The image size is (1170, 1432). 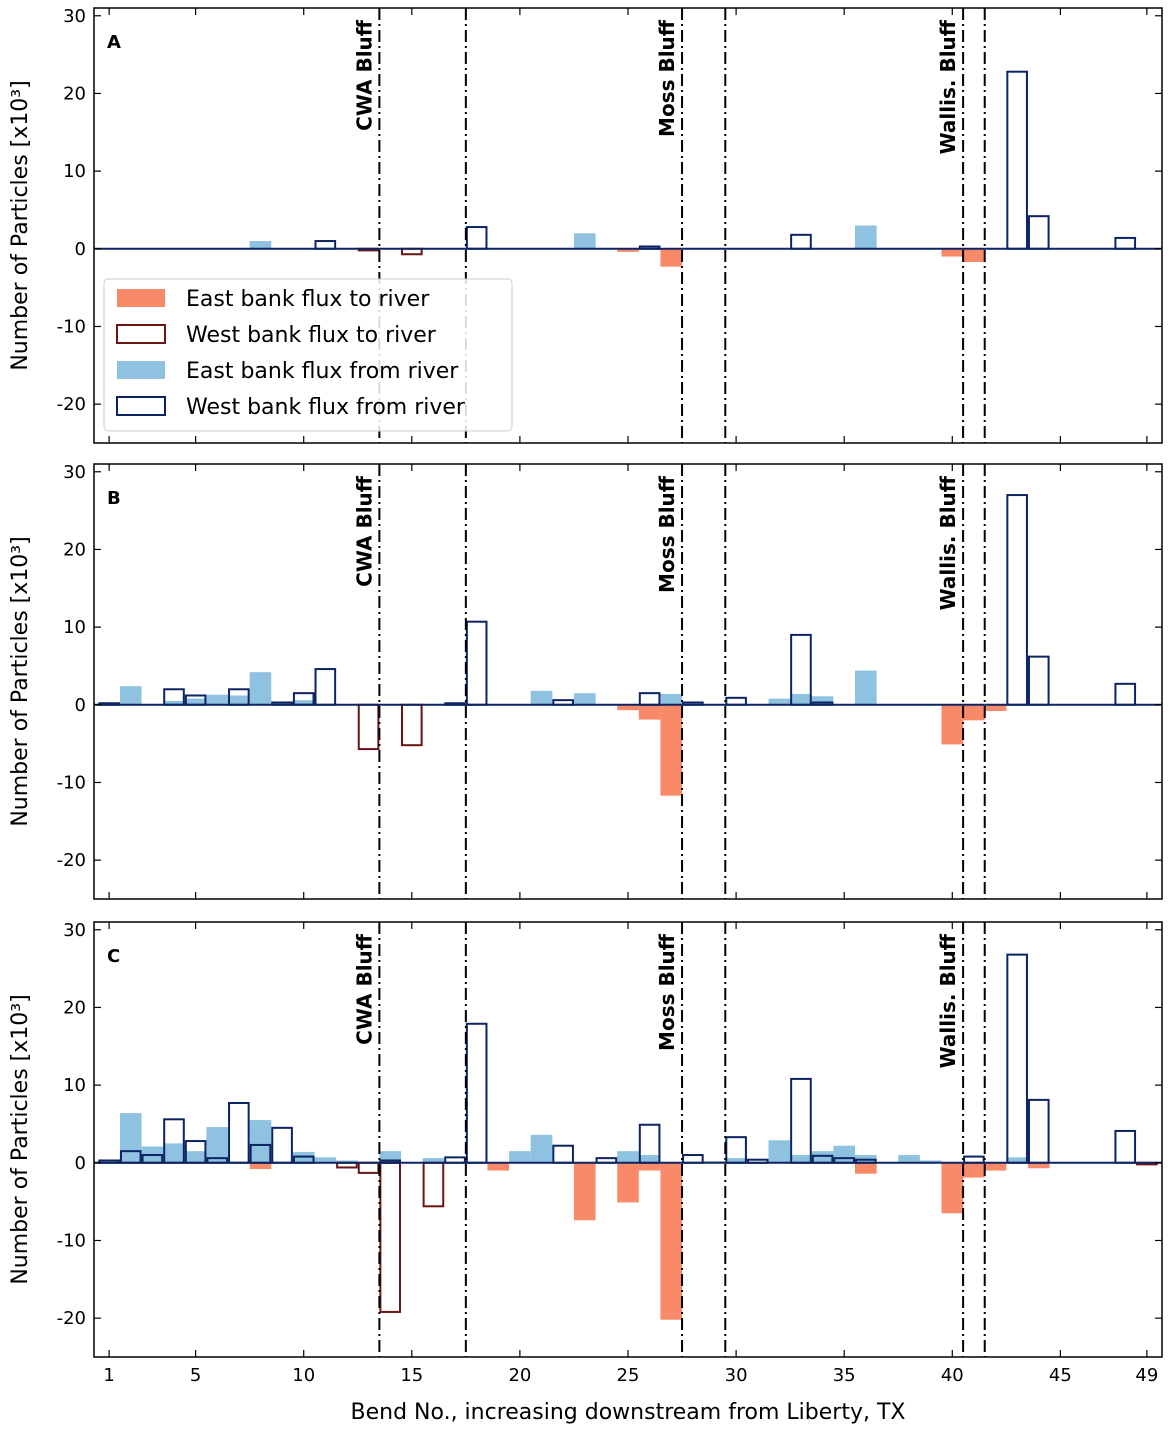 I want to click on y-tick-label: 20, so click(x=74, y=1007).